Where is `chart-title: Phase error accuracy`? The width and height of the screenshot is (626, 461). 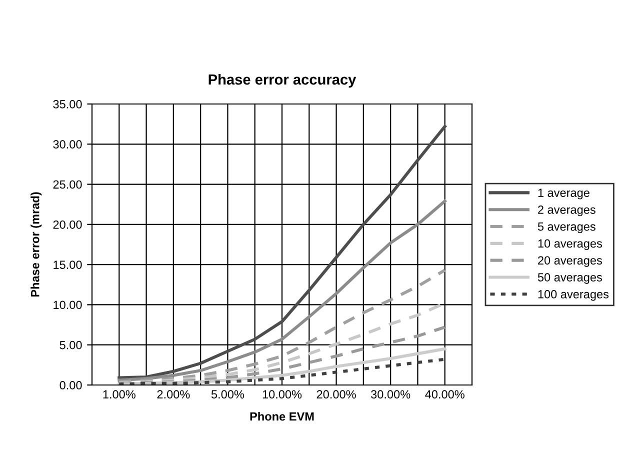
chart-title: Phase error accuracy is located at coordinates (282, 81).